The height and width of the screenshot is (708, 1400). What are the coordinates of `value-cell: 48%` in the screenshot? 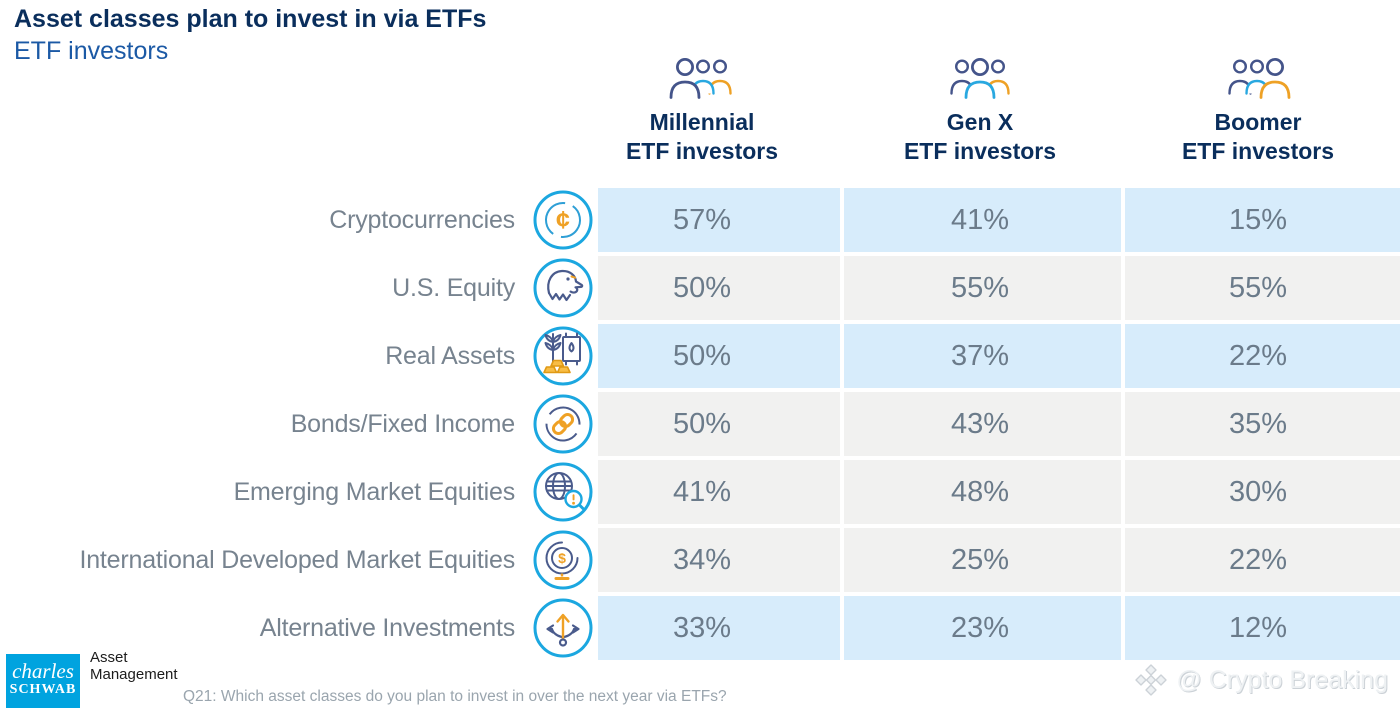 It's located at (982, 492).